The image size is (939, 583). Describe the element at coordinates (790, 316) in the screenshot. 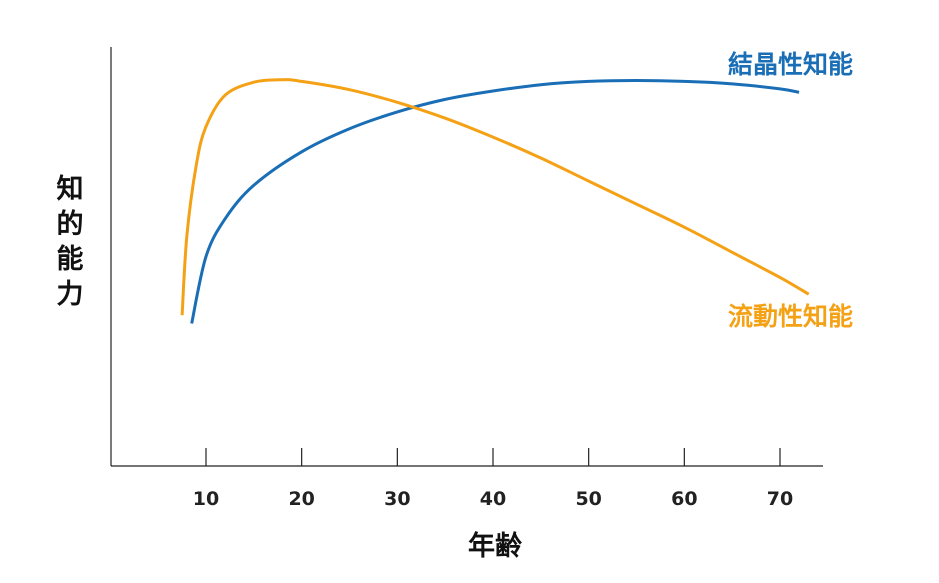

I see `series-label-1: 流動性知能` at that location.